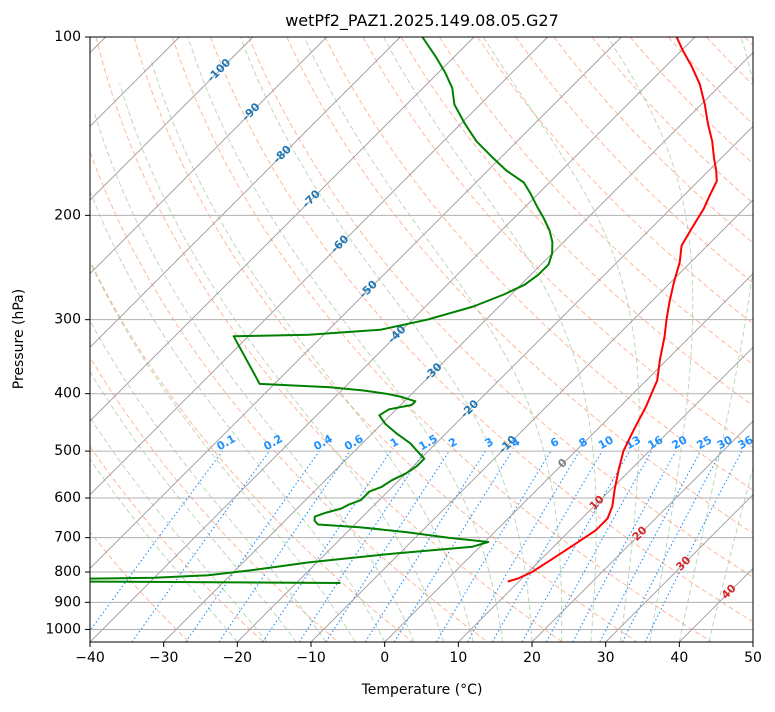 This screenshot has width=775, height=712. What do you see at coordinates (67, 320) in the screenshot?
I see `y-tick-label: 300` at bounding box center [67, 320].